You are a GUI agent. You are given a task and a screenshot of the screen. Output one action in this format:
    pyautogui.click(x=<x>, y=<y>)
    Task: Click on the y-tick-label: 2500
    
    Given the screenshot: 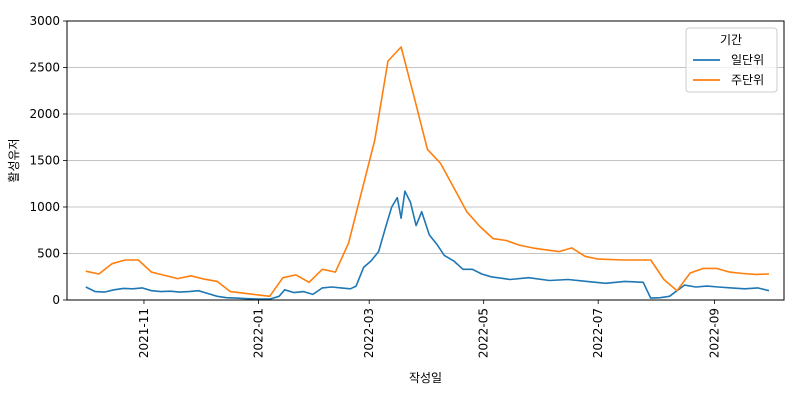 What is the action you would take?
    pyautogui.click(x=44, y=68)
    